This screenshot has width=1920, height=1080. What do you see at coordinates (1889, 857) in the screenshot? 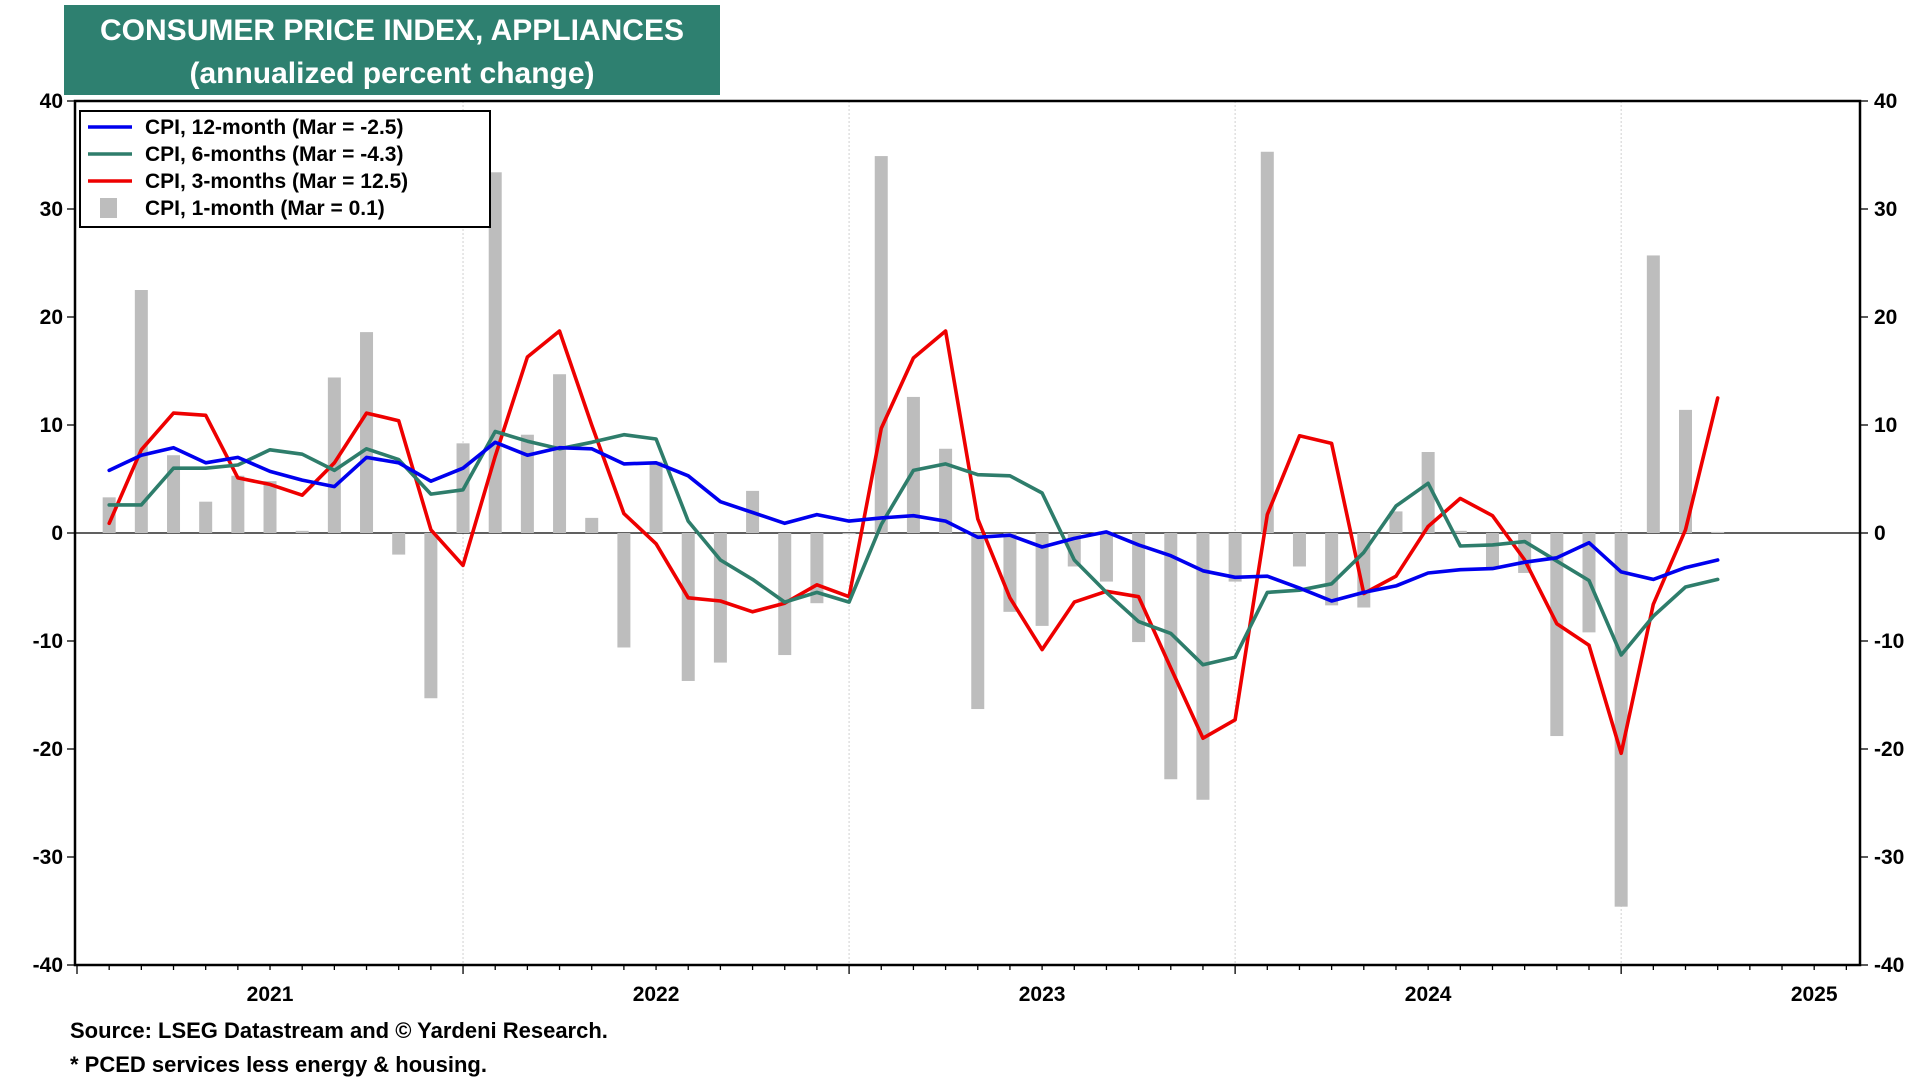
I see `y-tick-label-right: -30` at bounding box center [1889, 857].